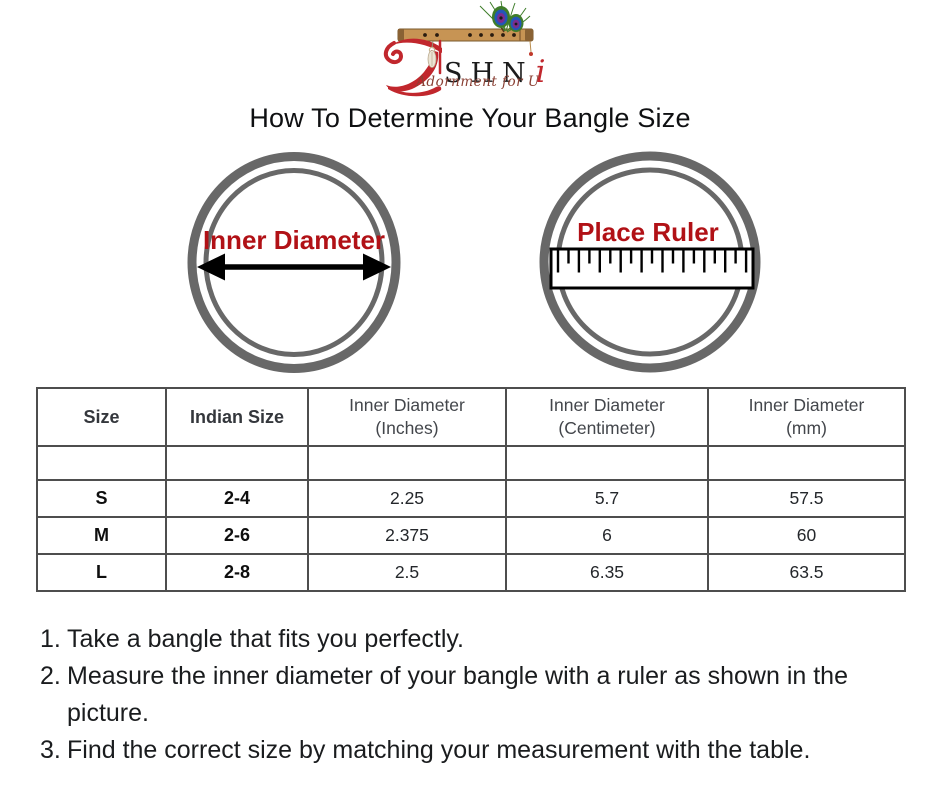  I want to click on logo-artwork, so click(458, 48).